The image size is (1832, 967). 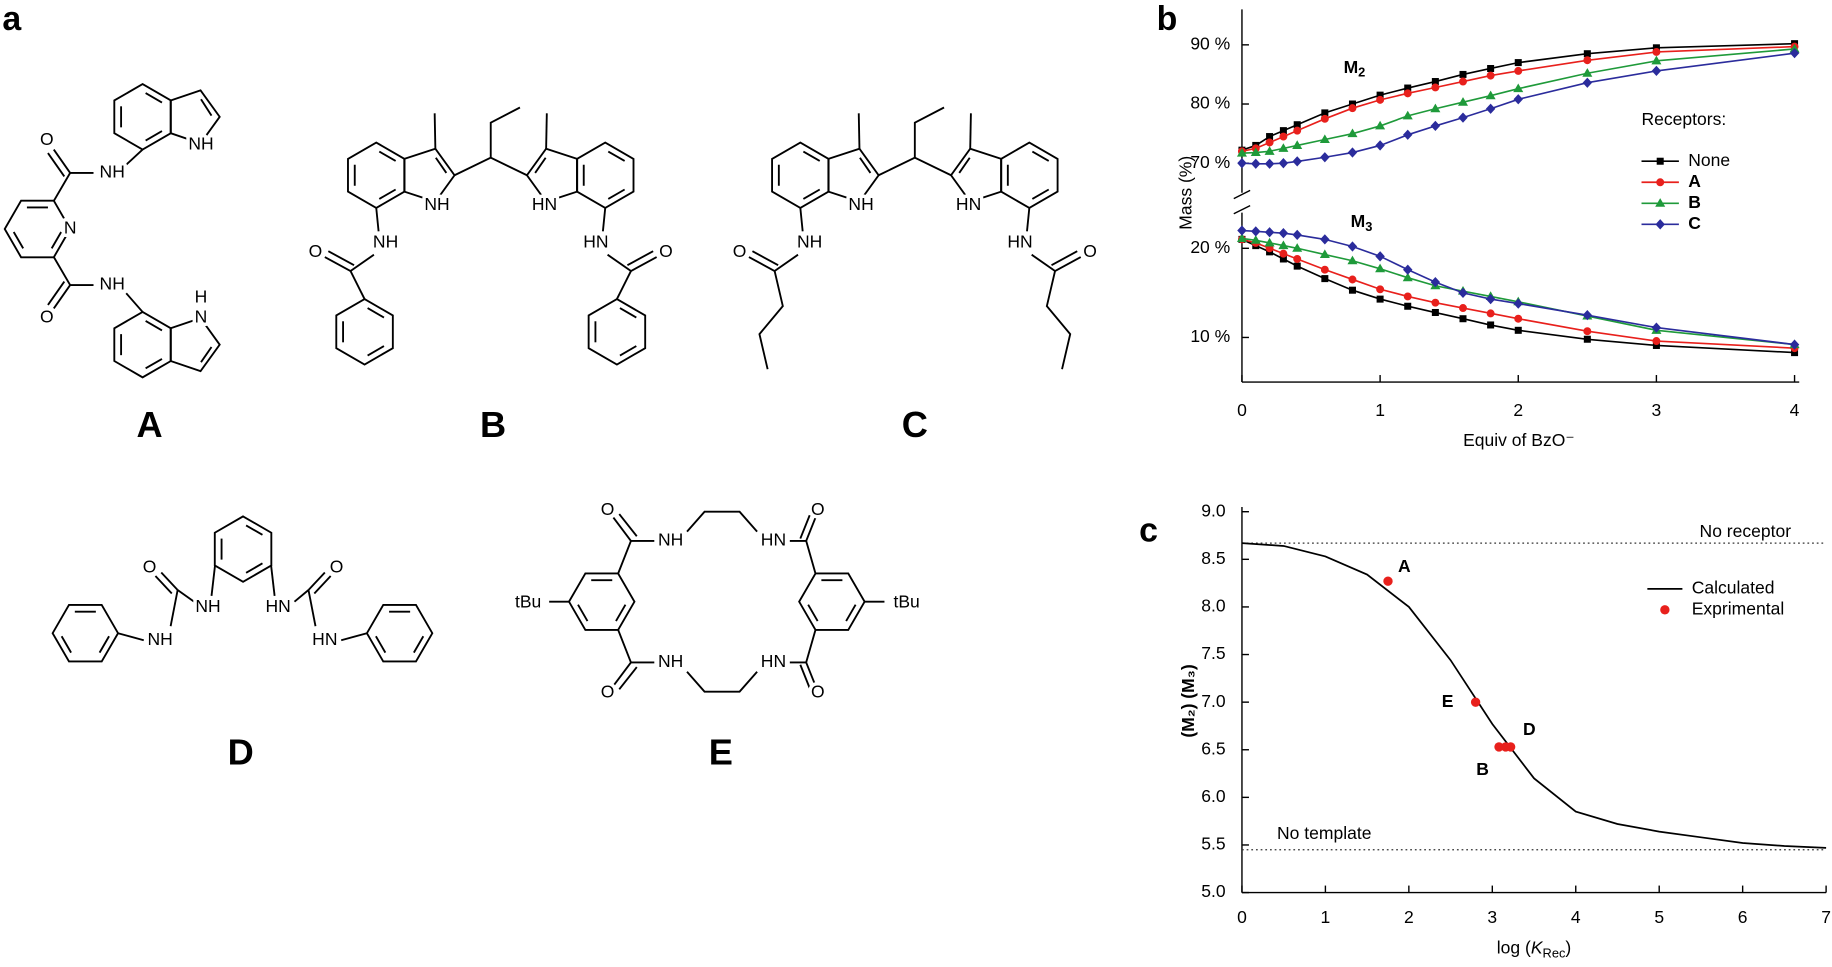 I want to click on x-tick-label: 3, so click(x=1657, y=410).